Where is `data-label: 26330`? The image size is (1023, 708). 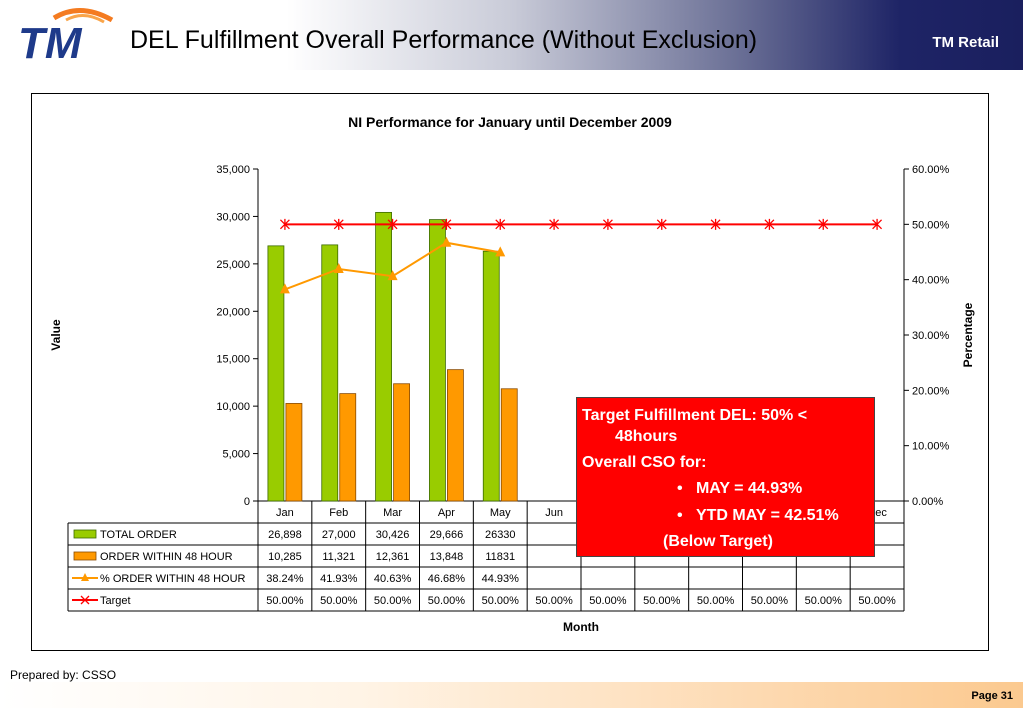
data-label: 26330 is located at coordinates (500, 535).